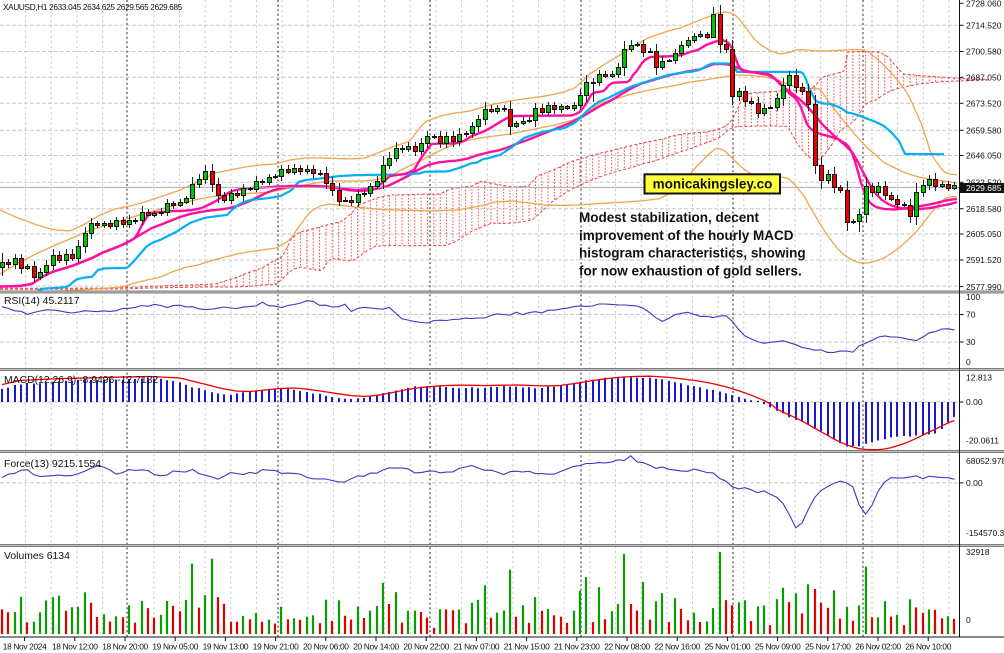 Image resolution: width=1004 pixels, height=653 pixels. I want to click on svg-text: 2605.050, so click(984, 234).